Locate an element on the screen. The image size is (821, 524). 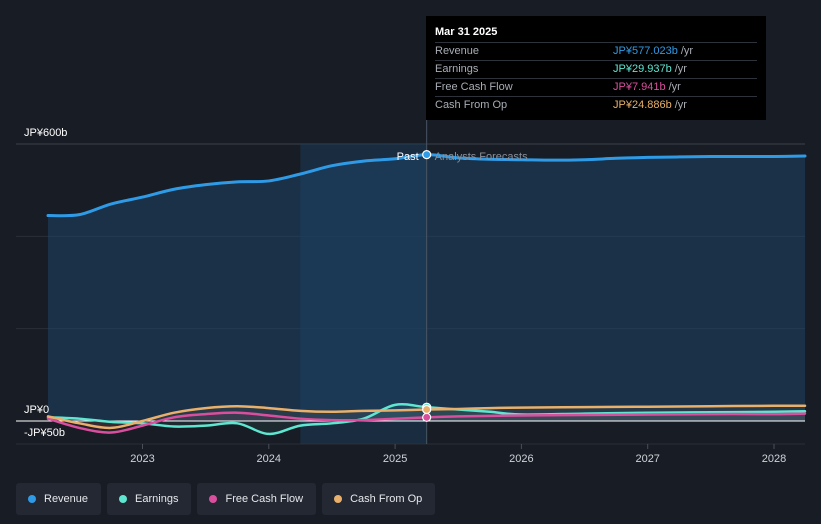
legend-label: Free Cash Flow is located at coordinates (264, 499).